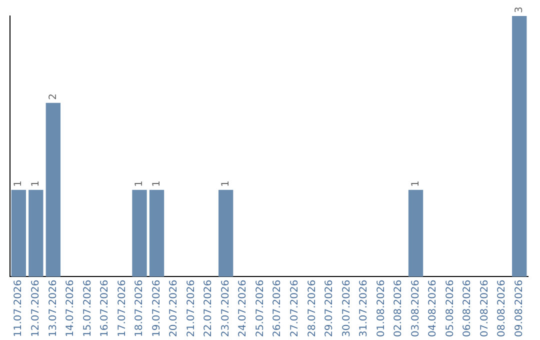  Describe the element at coordinates (433, 309) in the screenshot. I see `x-tick-label: 04.08.2026` at that location.